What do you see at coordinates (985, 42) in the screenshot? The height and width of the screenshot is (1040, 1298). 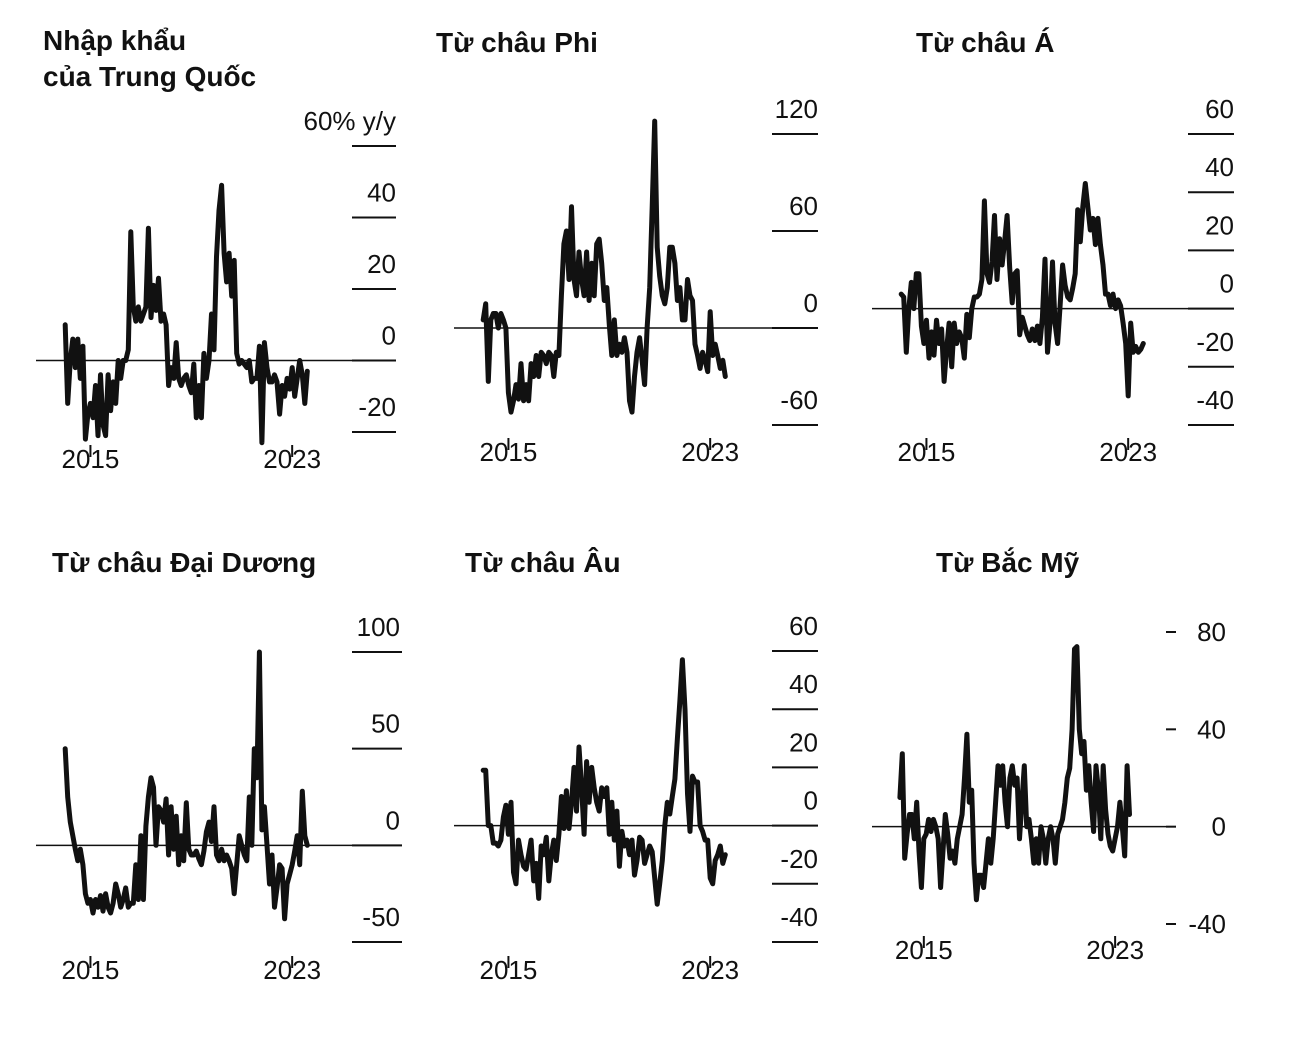 I see `chart-title-line: Từ châu Á` at bounding box center [985, 42].